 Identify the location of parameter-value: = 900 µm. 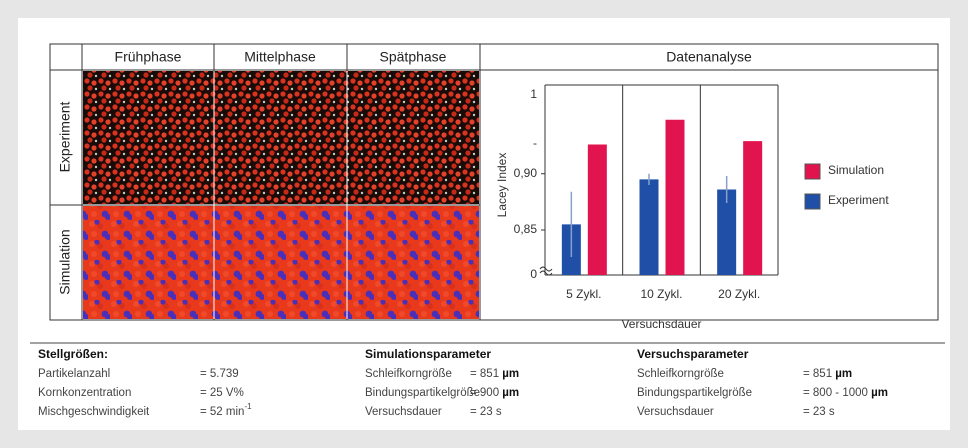
(494, 393).